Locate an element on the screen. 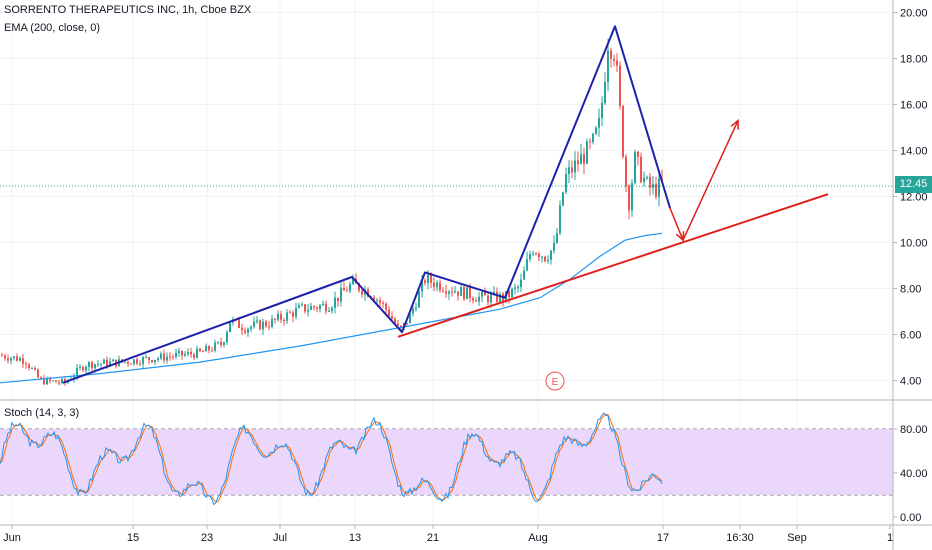 This screenshot has height=550, width=932. y-tick-label: 6.00 is located at coordinates (910, 336).